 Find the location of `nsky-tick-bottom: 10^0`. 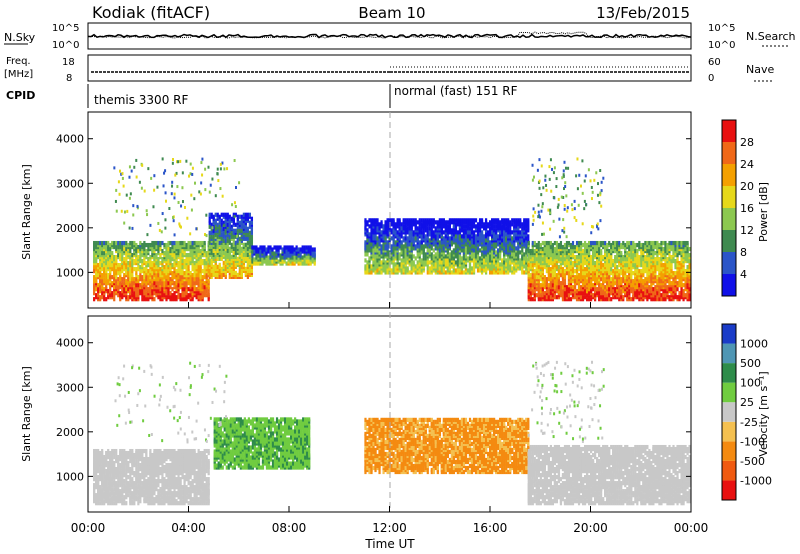

nsky-tick-bottom: 10^0 is located at coordinates (65, 45).